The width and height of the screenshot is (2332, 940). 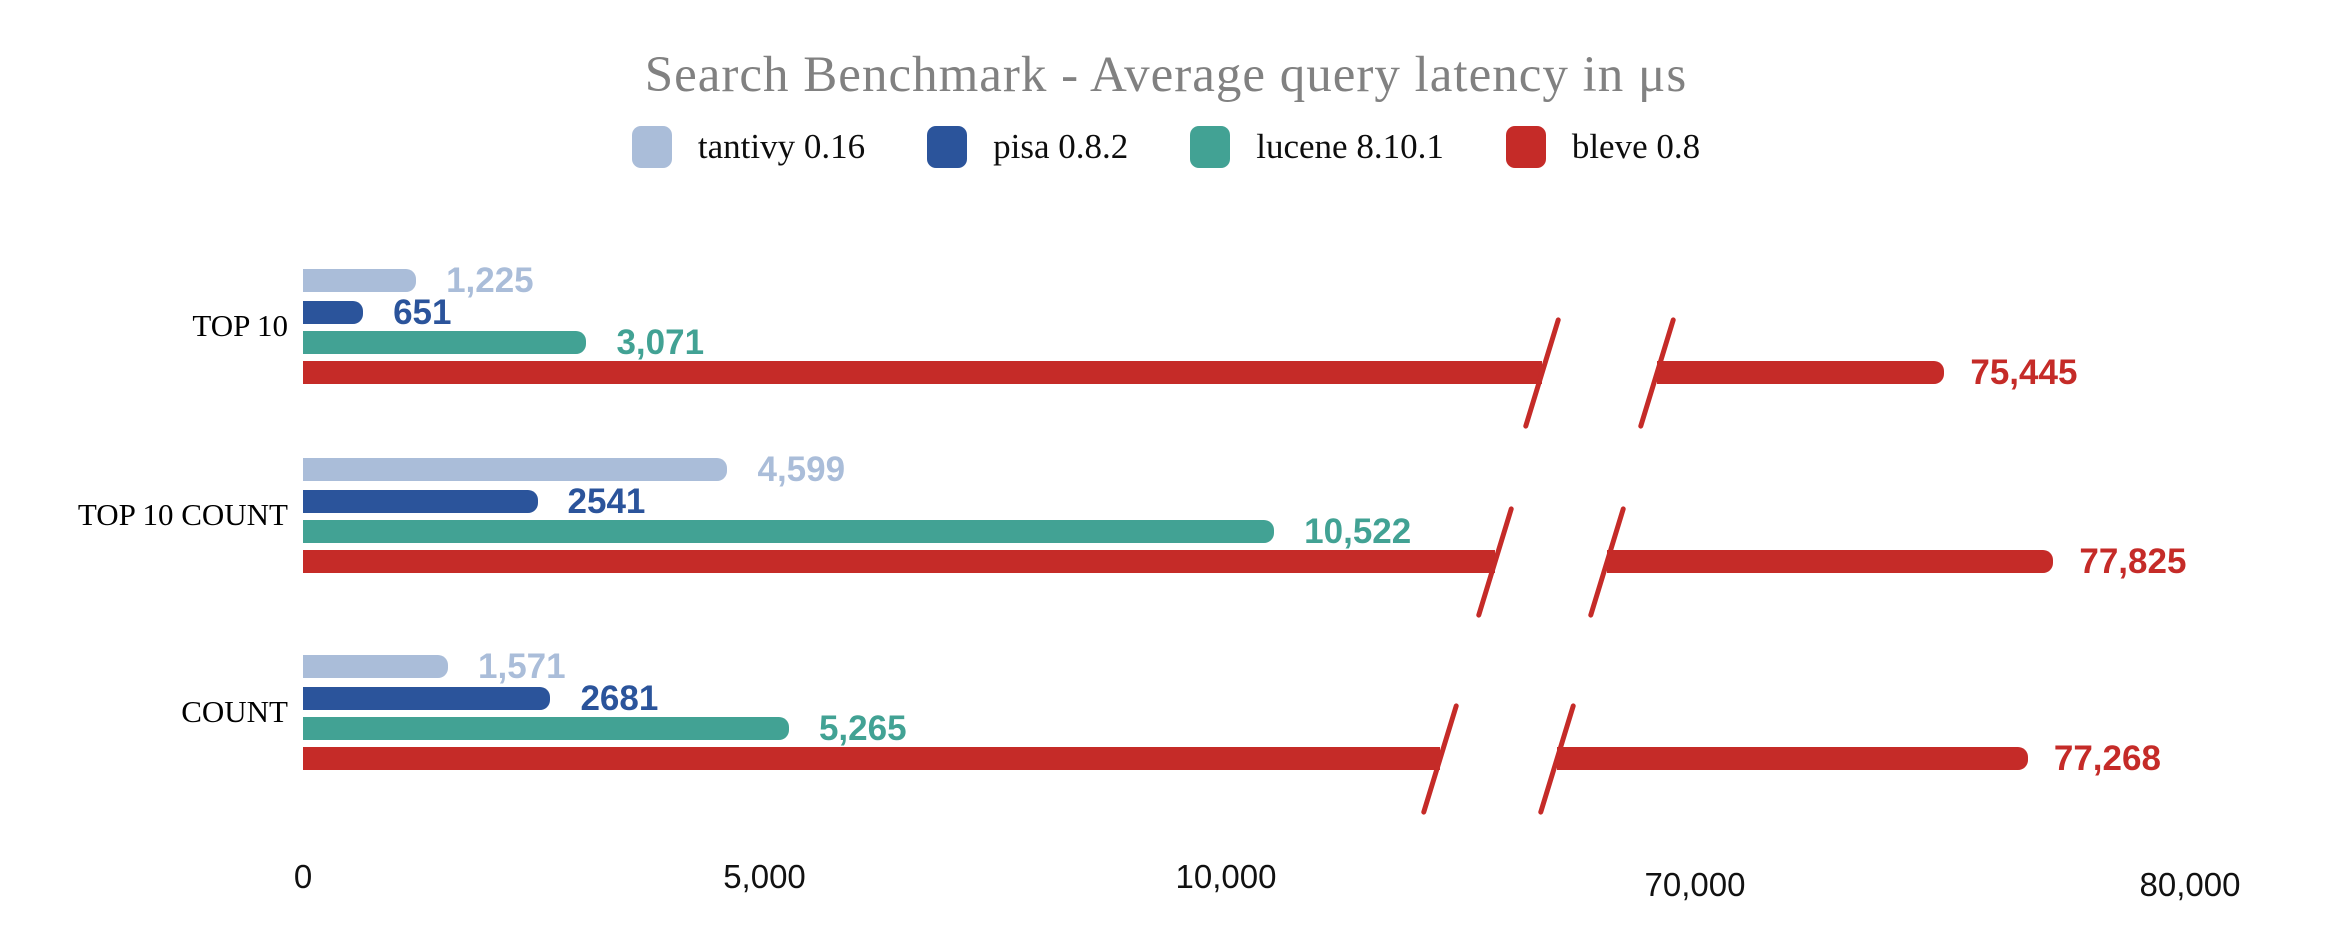 What do you see at coordinates (182, 514) in the screenshot?
I see `category-label-top-10-count: TOP 10 COUNT` at bounding box center [182, 514].